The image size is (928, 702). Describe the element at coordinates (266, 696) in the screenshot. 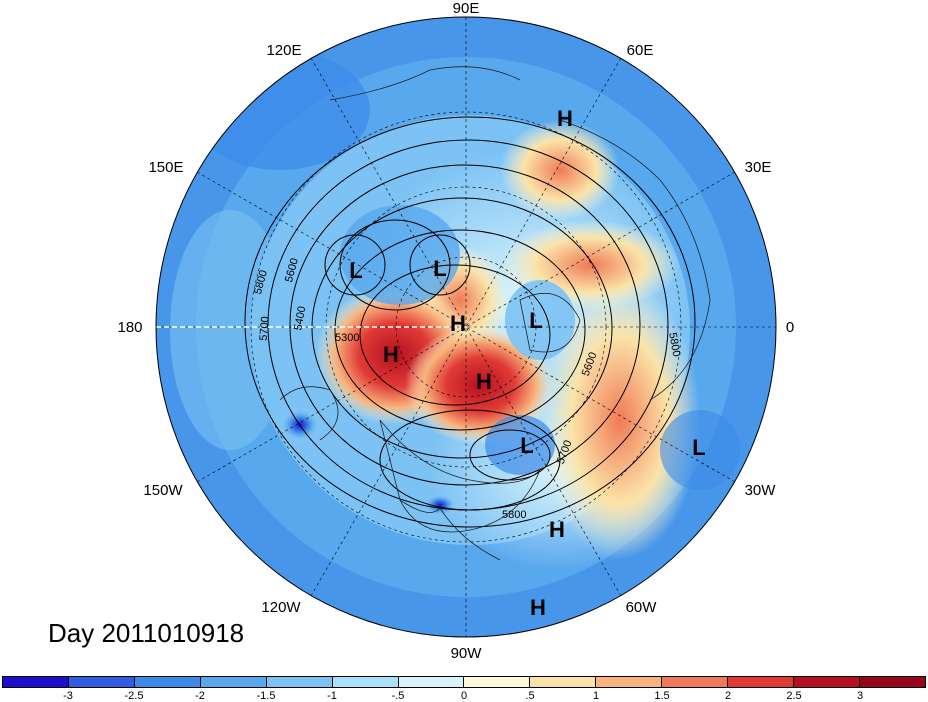

I see `colorbar-tick: -1.5` at that location.